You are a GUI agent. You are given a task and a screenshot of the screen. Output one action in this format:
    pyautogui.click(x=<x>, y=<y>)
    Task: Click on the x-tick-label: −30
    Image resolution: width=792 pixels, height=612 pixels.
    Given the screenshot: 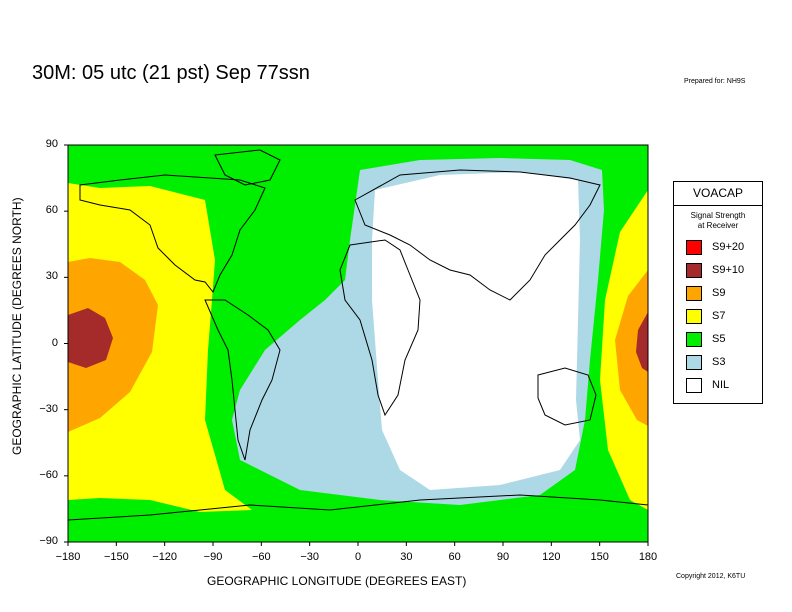 What is the action you would take?
    pyautogui.click(x=309, y=557)
    